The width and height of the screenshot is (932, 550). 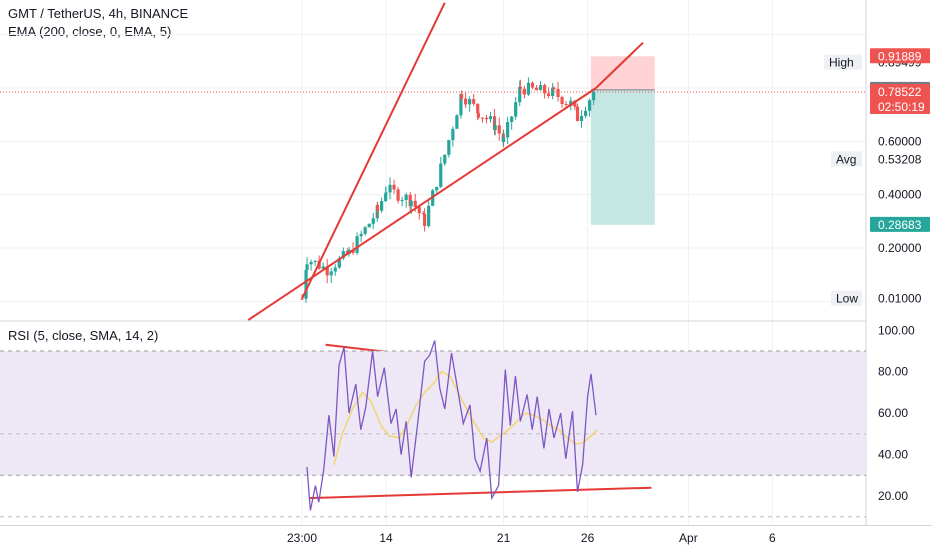 I want to click on low-tag-value: 0.01000, so click(x=900, y=299).